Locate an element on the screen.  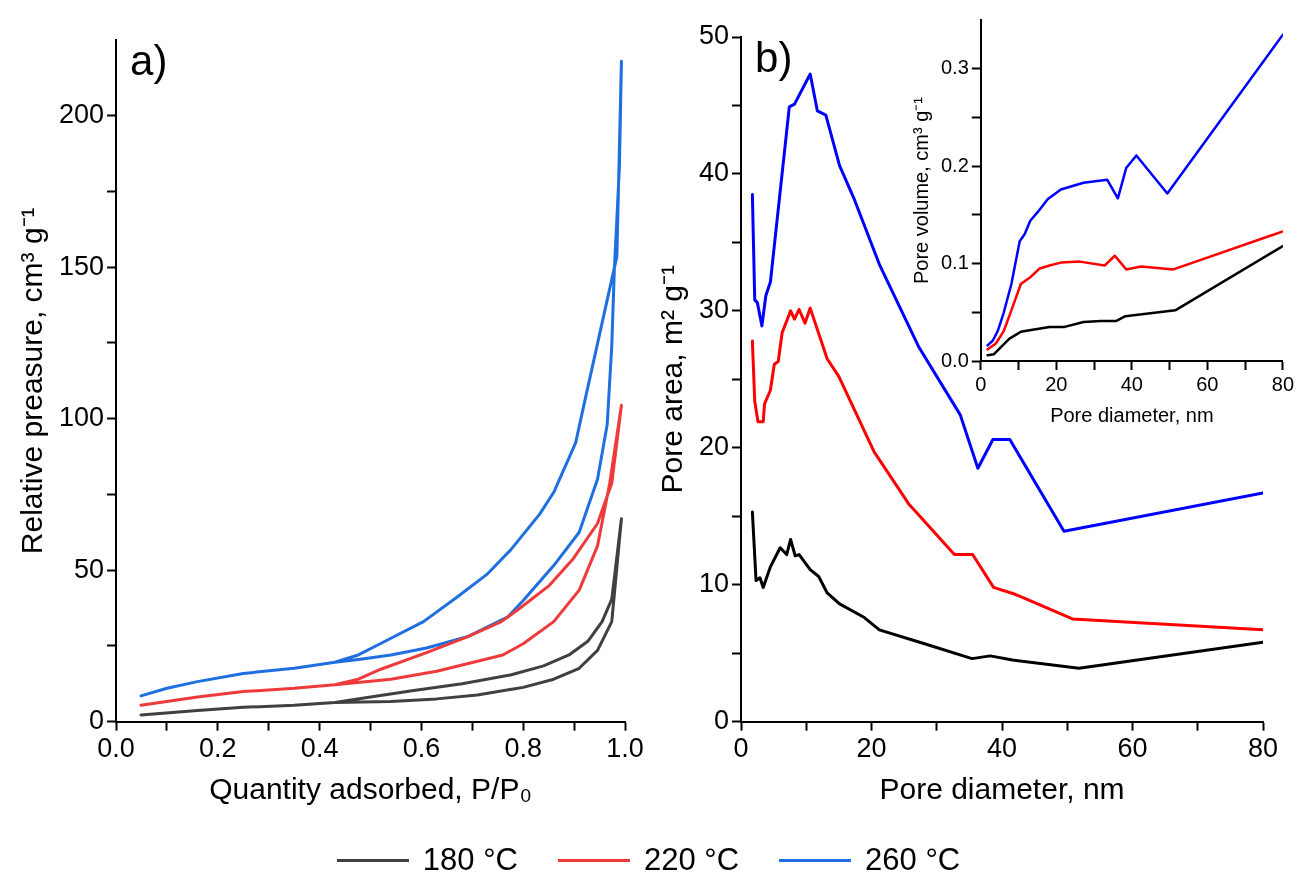
y-tick-label: 0.0 is located at coordinates (954, 359).